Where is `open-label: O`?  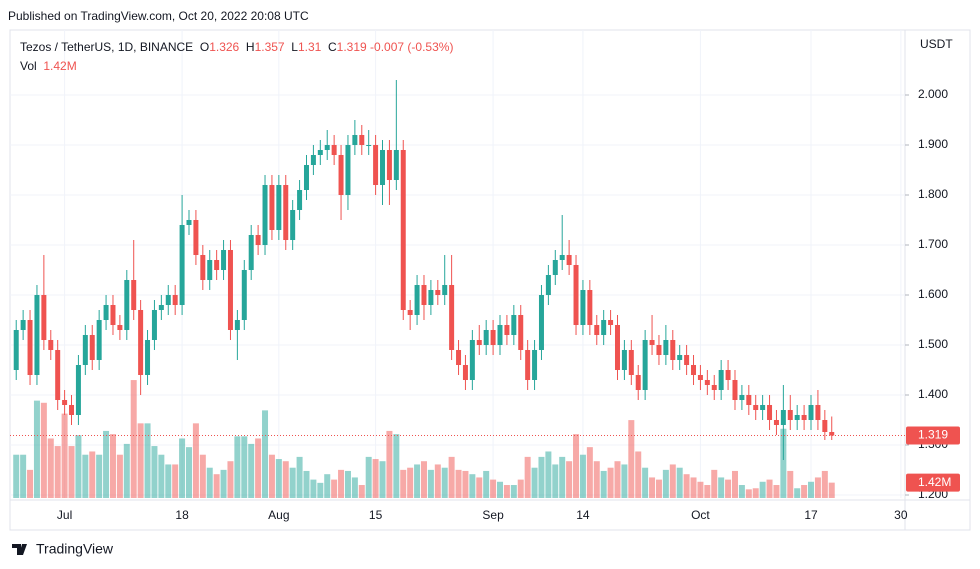 open-label: O is located at coordinates (204, 47).